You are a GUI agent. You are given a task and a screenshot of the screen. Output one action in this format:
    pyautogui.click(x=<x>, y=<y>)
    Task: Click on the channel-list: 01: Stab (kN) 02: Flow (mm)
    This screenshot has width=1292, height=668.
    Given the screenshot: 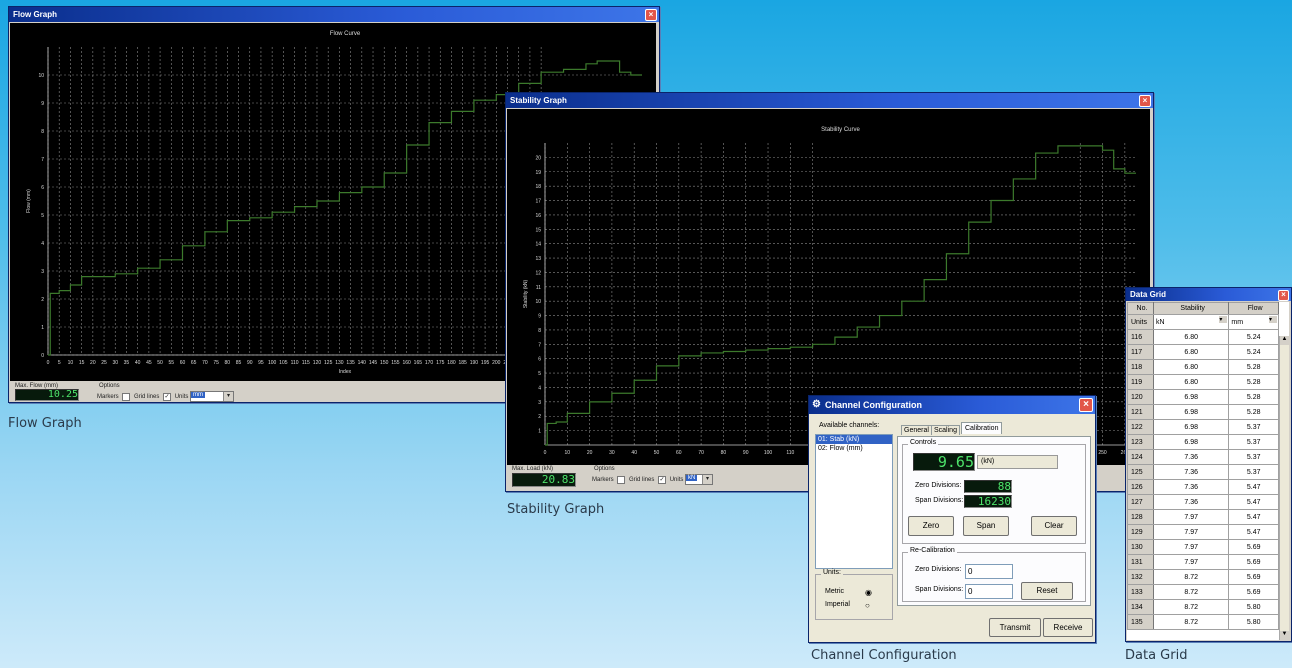 What is the action you would take?
    pyautogui.click(x=854, y=501)
    